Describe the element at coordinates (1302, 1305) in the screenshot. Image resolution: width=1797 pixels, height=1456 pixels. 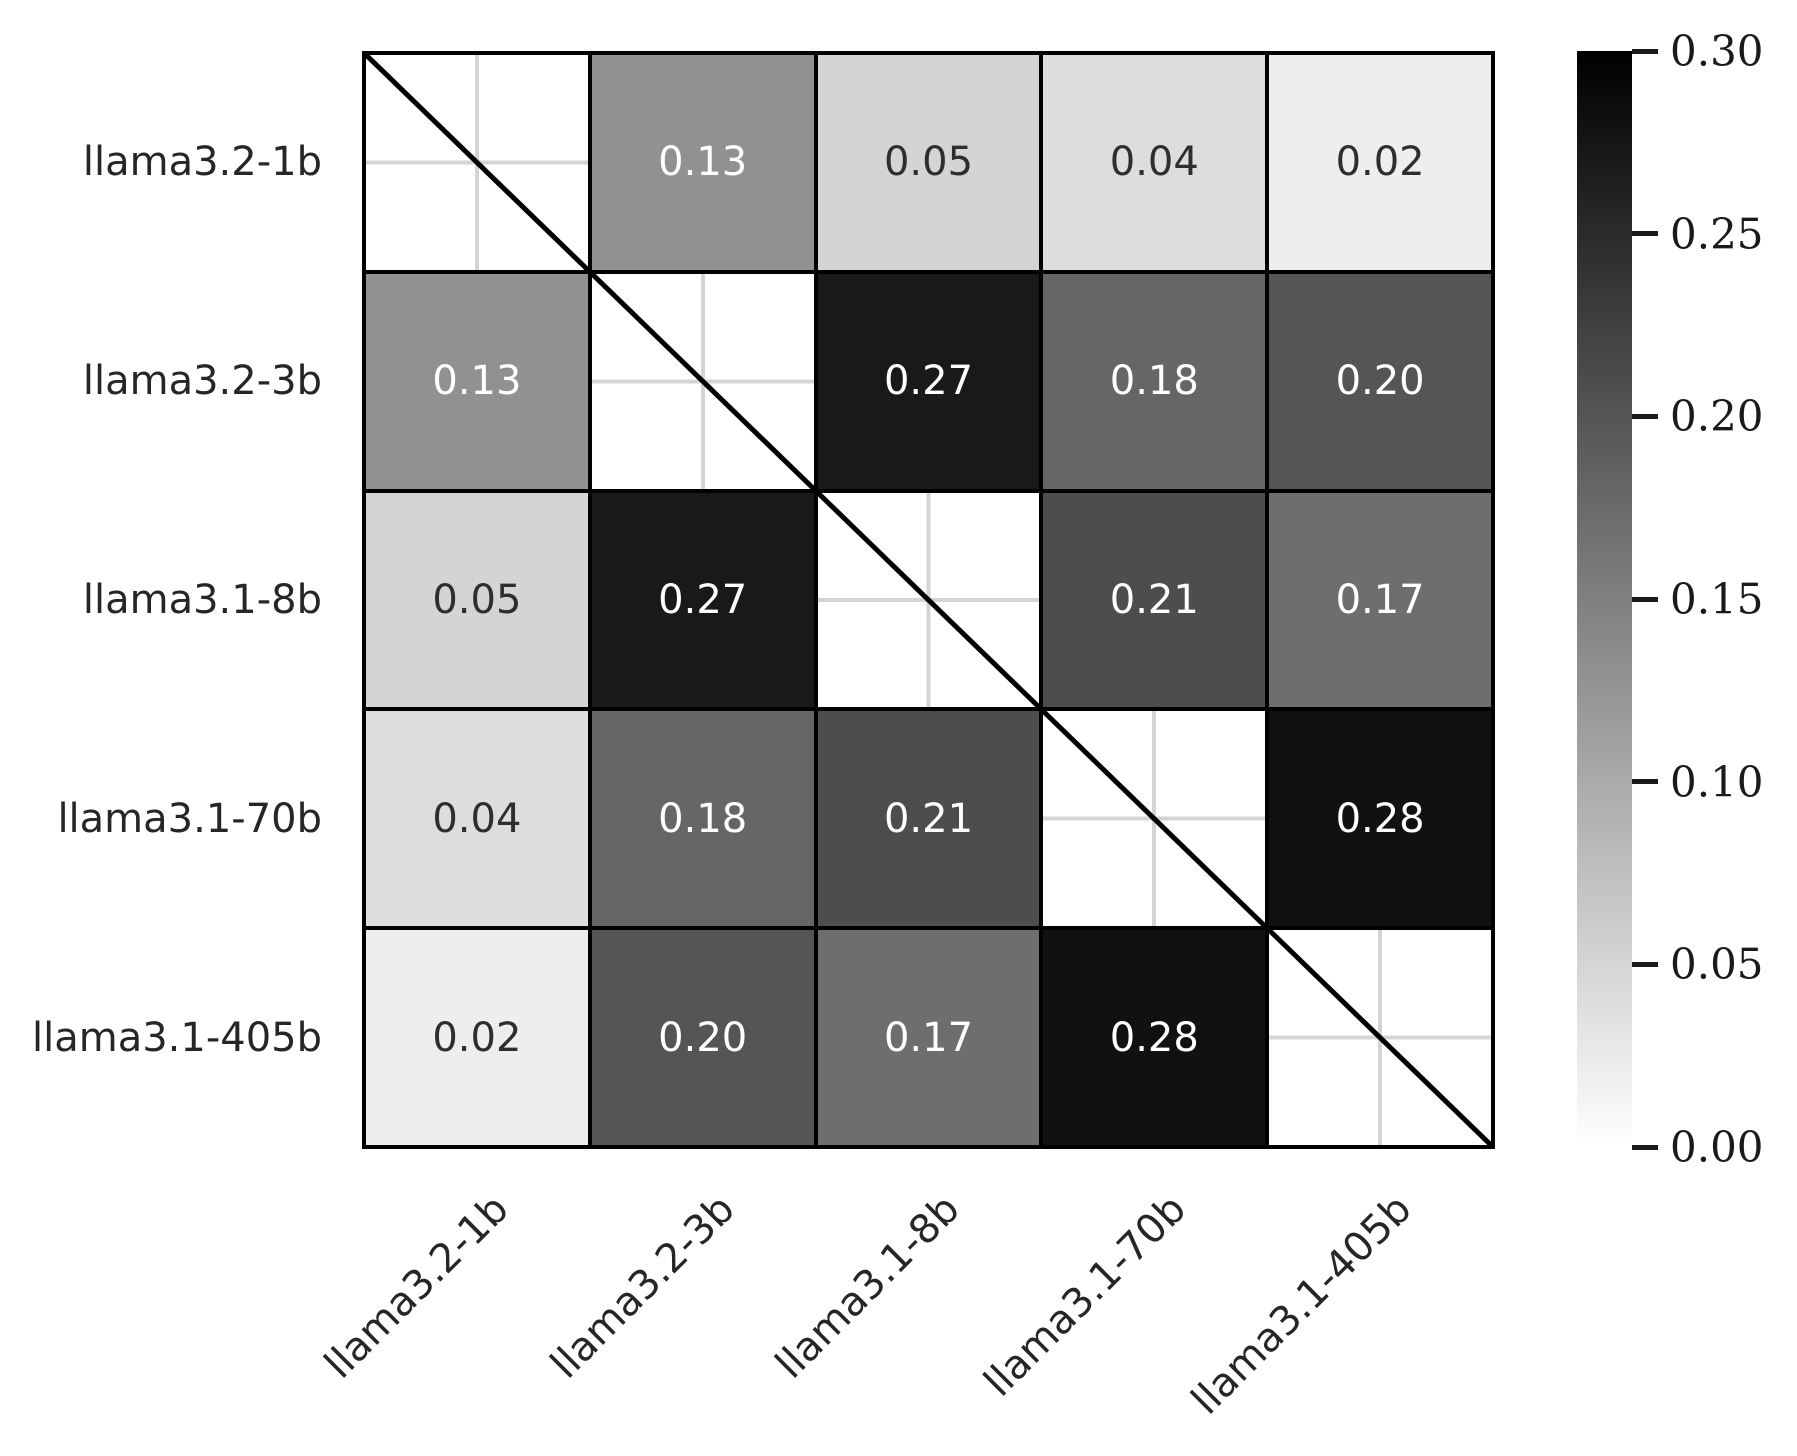
I see `x-tick-label: llama3.1-405b` at that location.